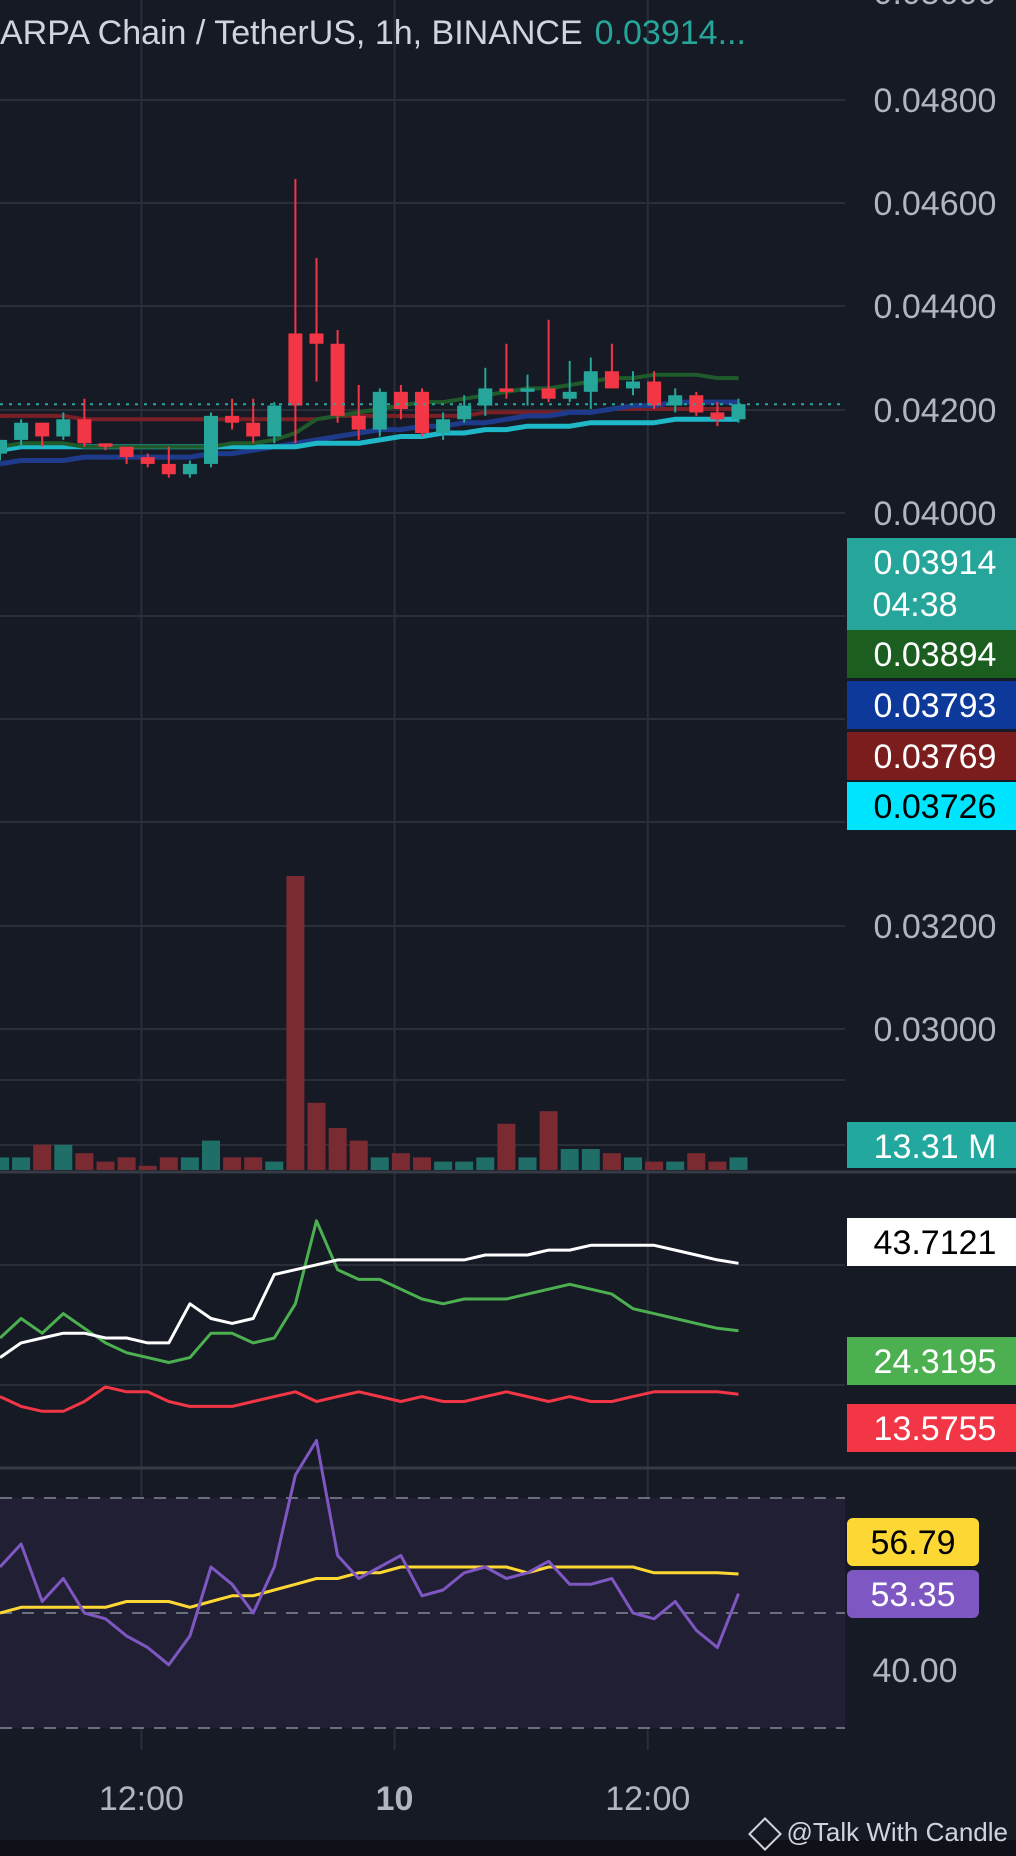 The height and width of the screenshot is (1856, 1016). Describe the element at coordinates (291, 33) in the screenshot. I see `symbol-title: ARPA Chain / TetherUS, 1h, BINANCE` at that location.